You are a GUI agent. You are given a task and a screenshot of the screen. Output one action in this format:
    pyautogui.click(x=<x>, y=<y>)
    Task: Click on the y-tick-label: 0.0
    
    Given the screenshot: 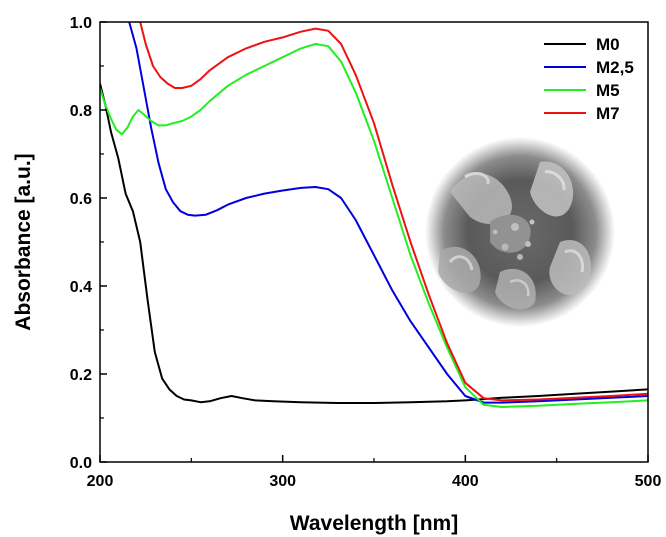 What is the action you would take?
    pyautogui.click(x=81, y=463)
    